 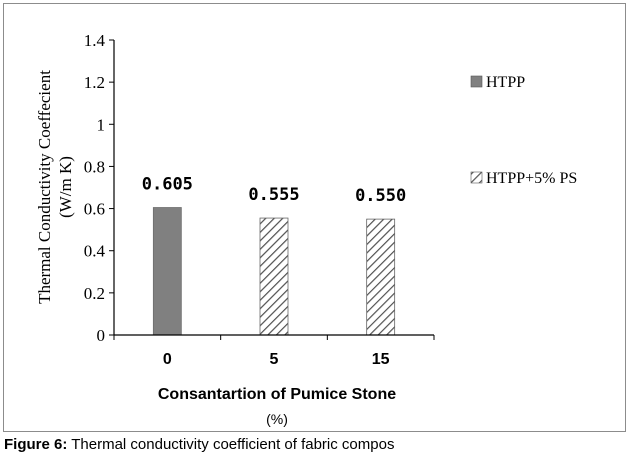 I want to click on y-axis-unit: (W/m K), so click(x=65, y=187).